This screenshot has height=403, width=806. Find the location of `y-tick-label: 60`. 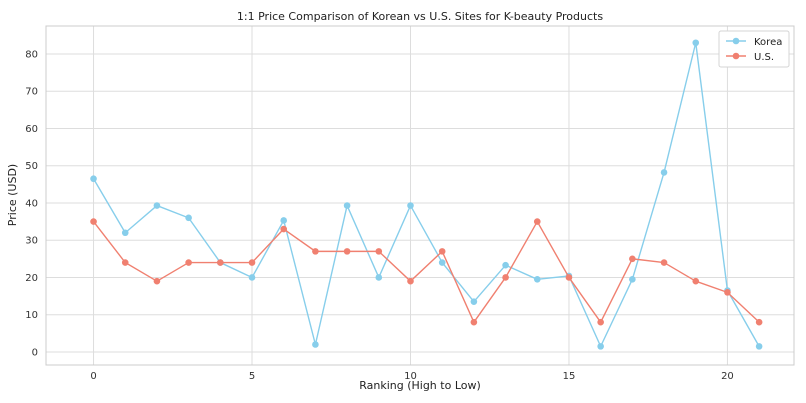

y-tick-label: 60 is located at coordinates (31, 129).